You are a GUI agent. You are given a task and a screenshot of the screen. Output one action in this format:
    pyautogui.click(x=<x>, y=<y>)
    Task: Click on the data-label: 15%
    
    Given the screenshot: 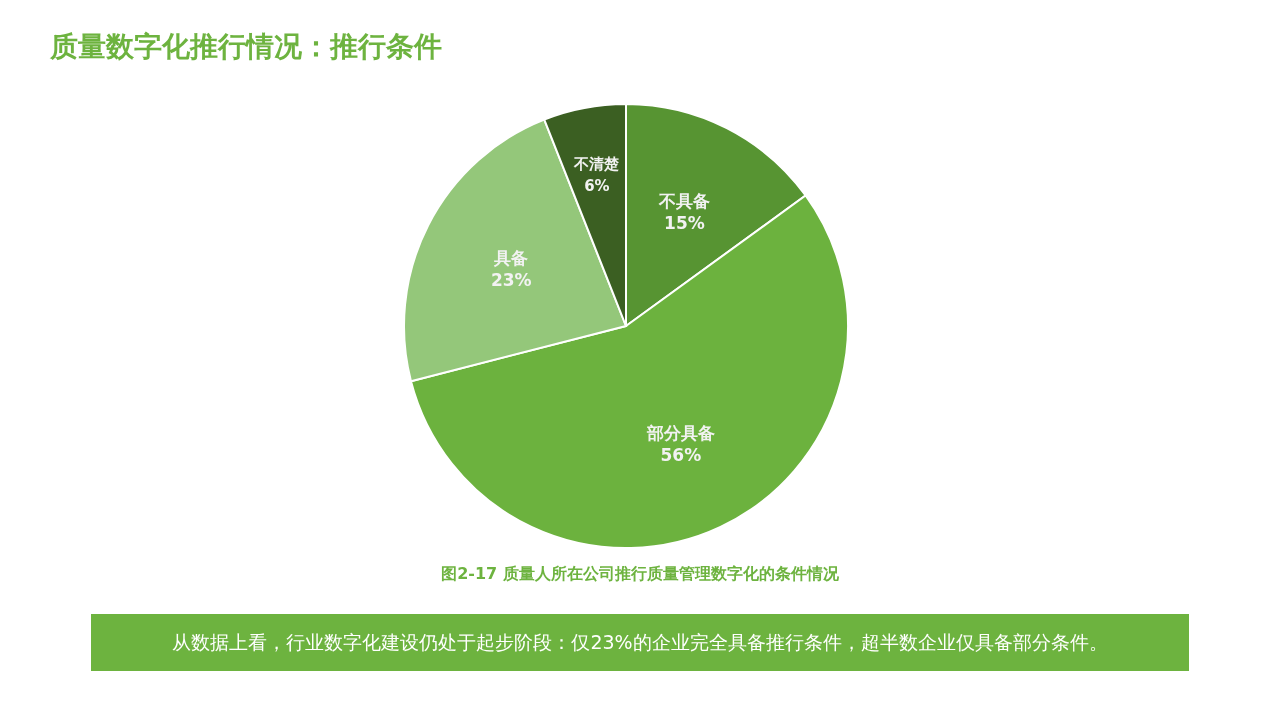 What is the action you would take?
    pyautogui.click(x=684, y=223)
    